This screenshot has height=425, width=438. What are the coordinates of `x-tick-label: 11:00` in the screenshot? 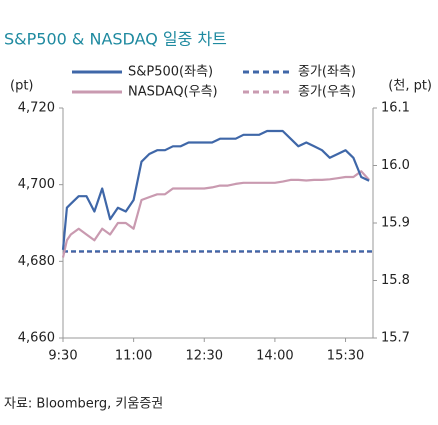 It's located at (133, 356).